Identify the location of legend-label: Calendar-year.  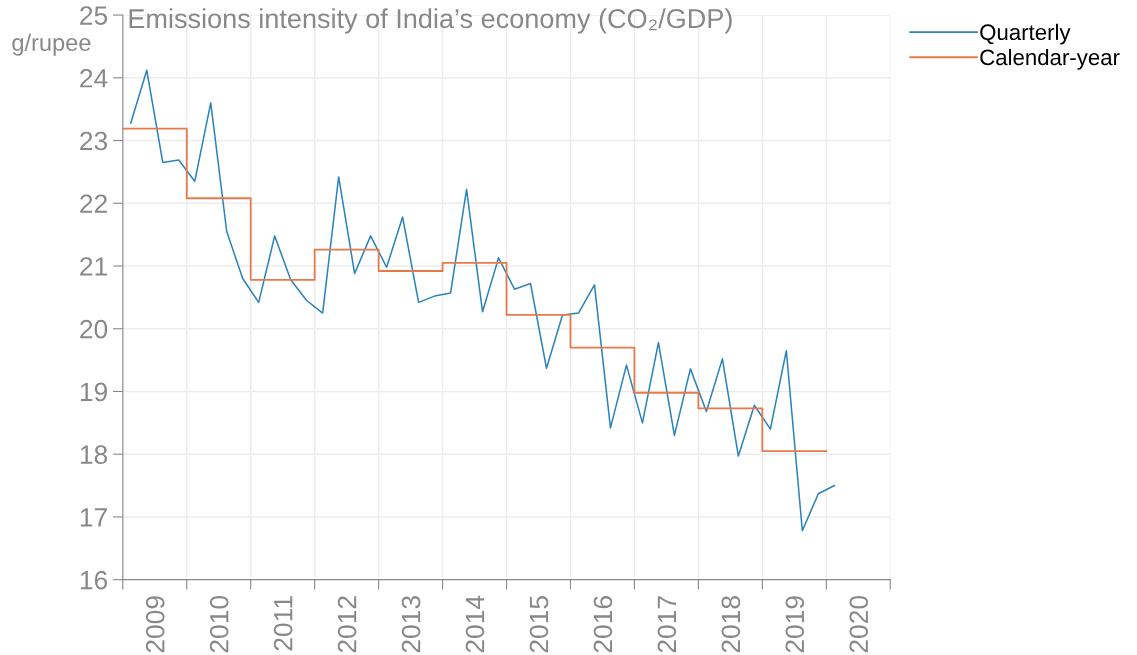
(1050, 59).